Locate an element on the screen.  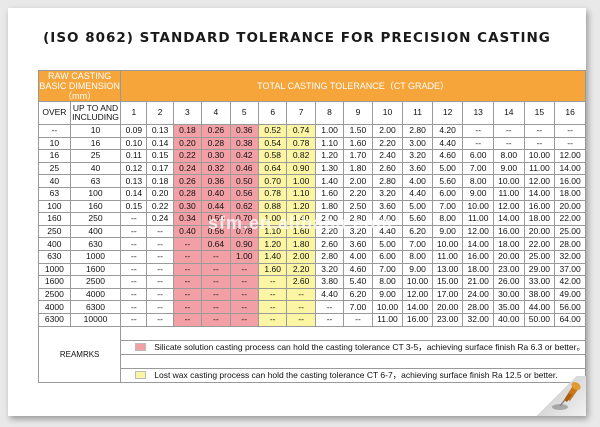
tolerance-cell: 2.60 is located at coordinates (301, 282).